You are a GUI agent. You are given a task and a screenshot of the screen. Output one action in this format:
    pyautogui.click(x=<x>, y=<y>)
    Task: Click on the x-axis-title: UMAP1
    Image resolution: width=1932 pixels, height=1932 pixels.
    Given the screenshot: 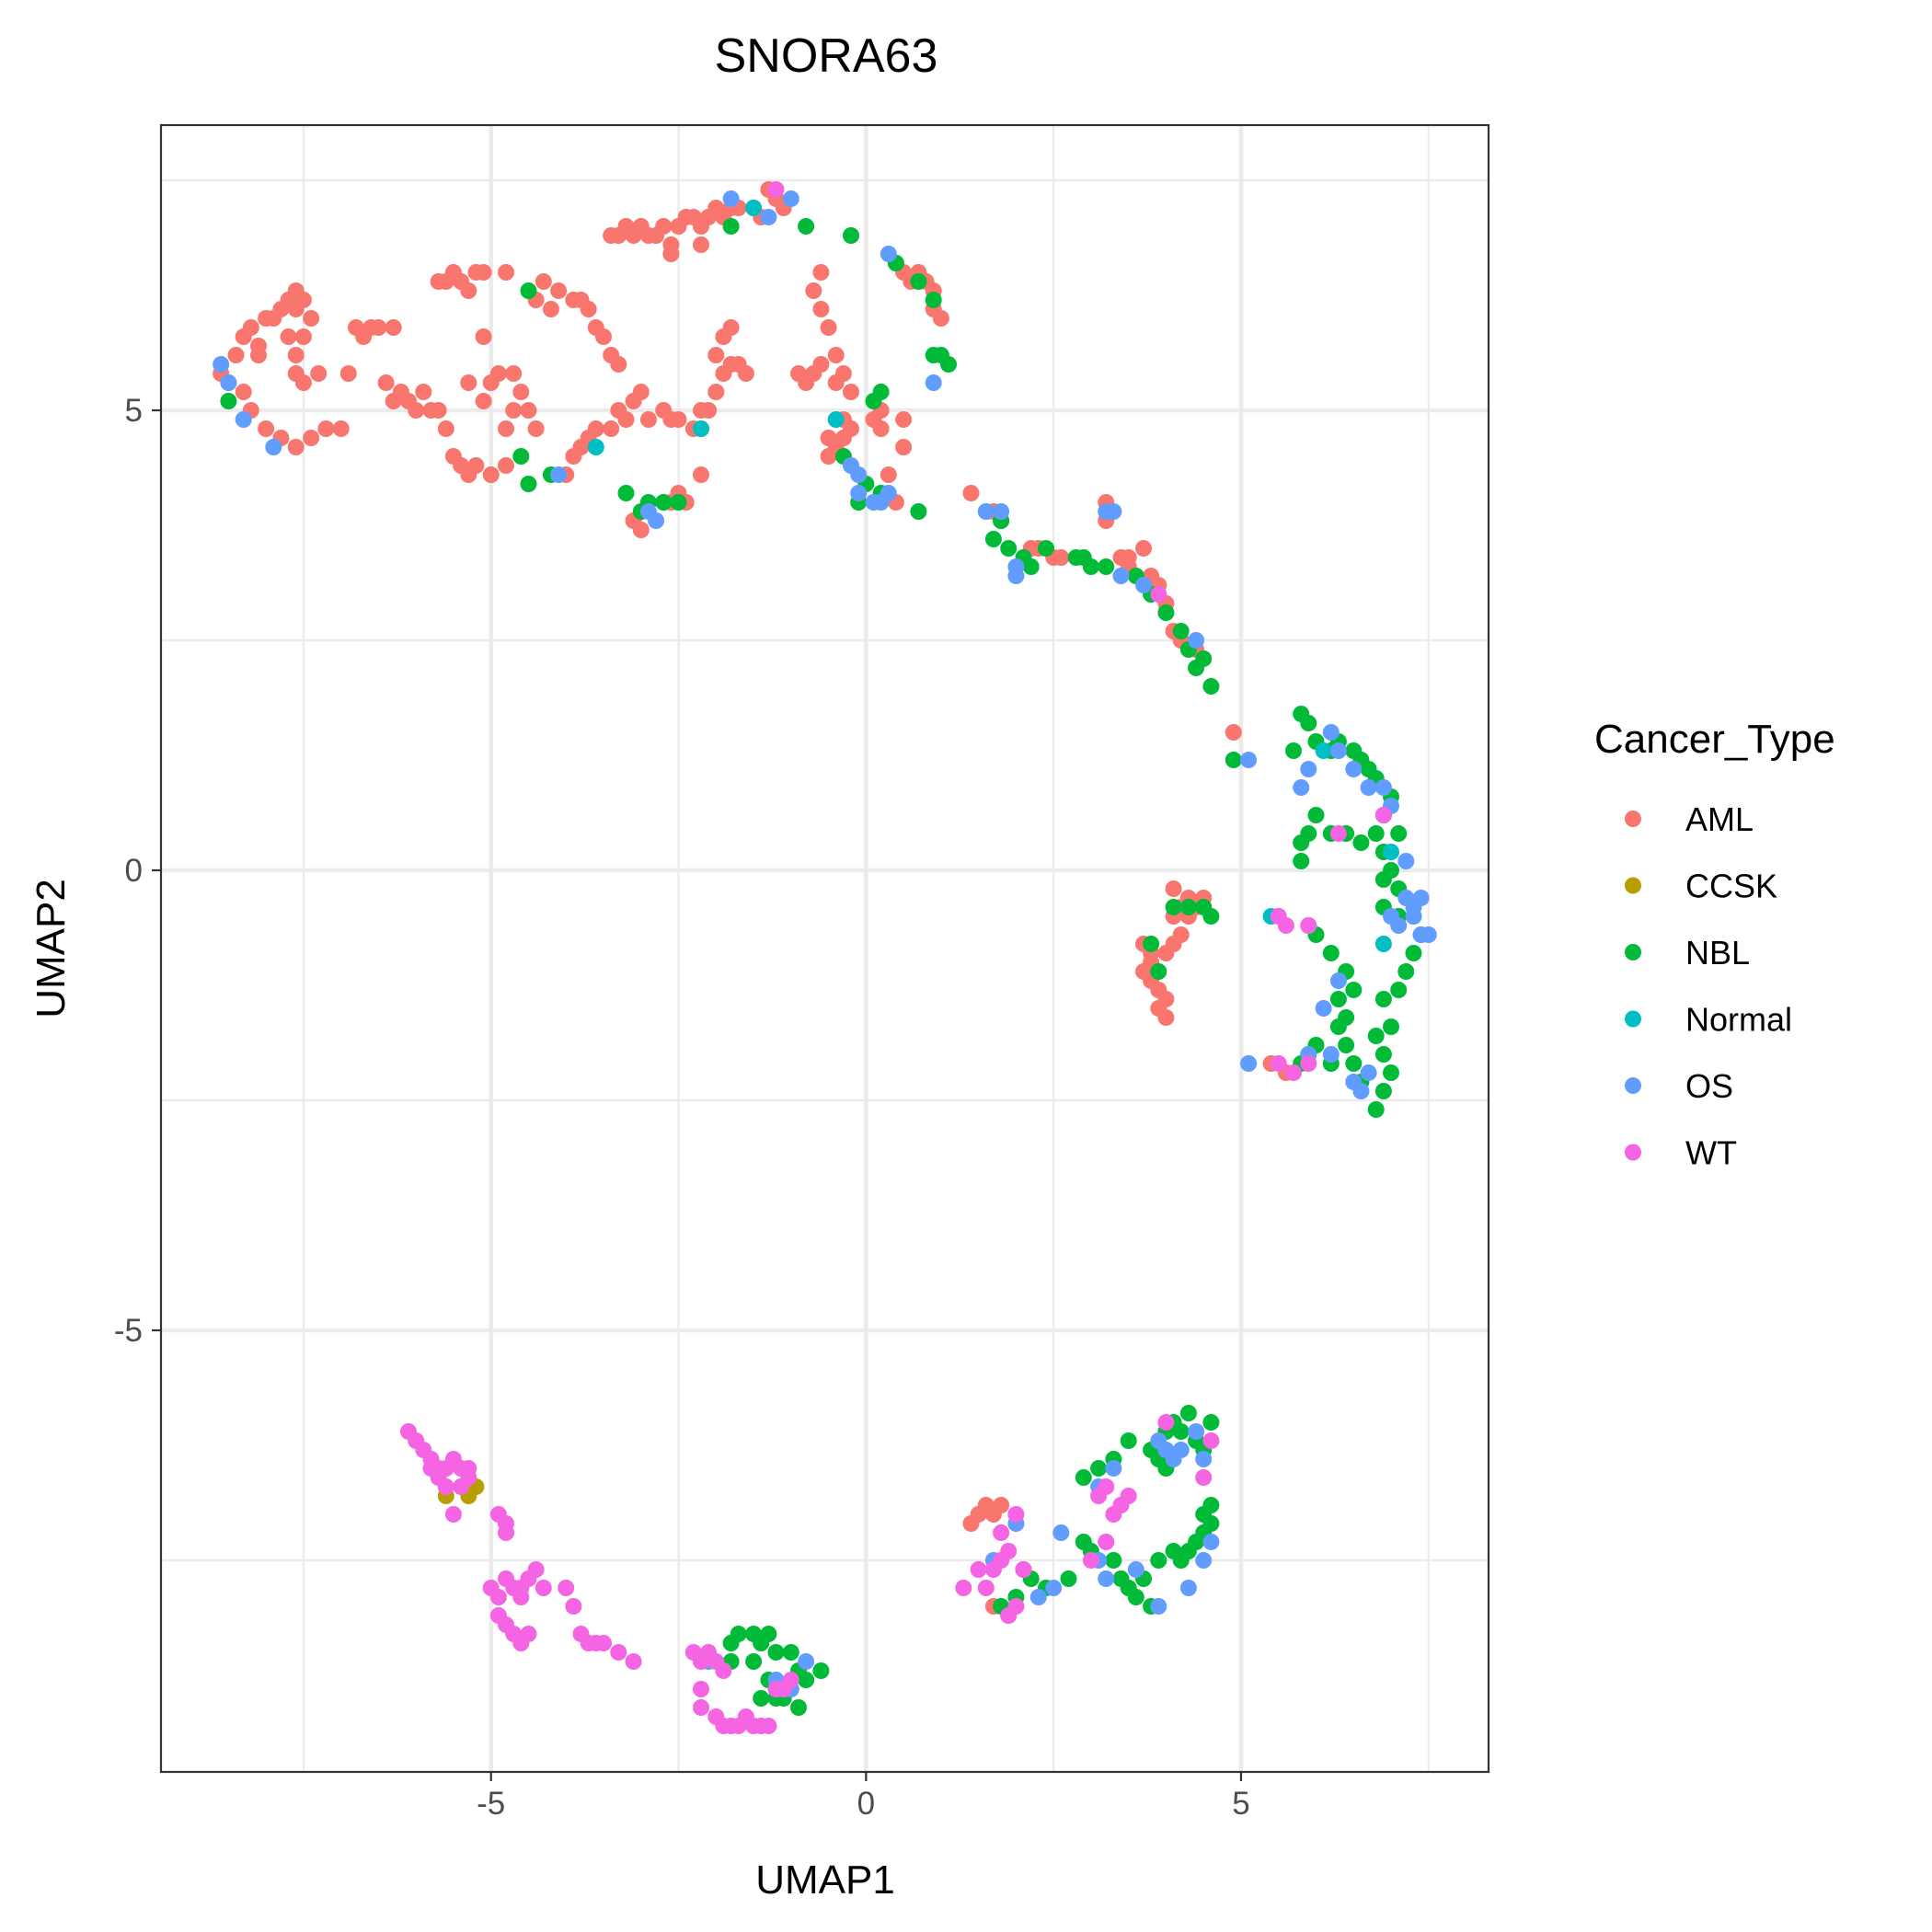 What is the action you would take?
    pyautogui.click(x=825, y=1880)
    